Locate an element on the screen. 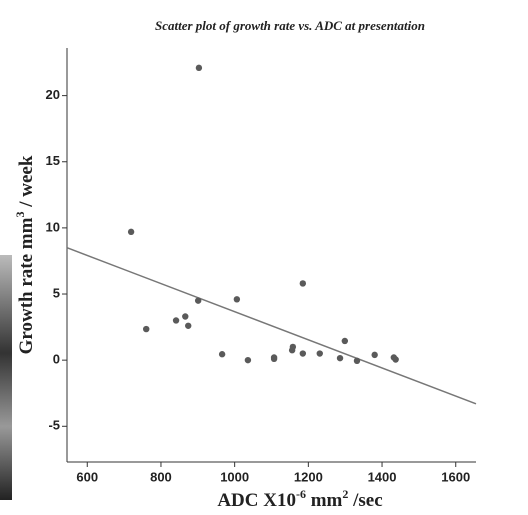 Image resolution: width=528 pixels, height=515 pixels. superscript: -6 is located at coordinates (301, 494).